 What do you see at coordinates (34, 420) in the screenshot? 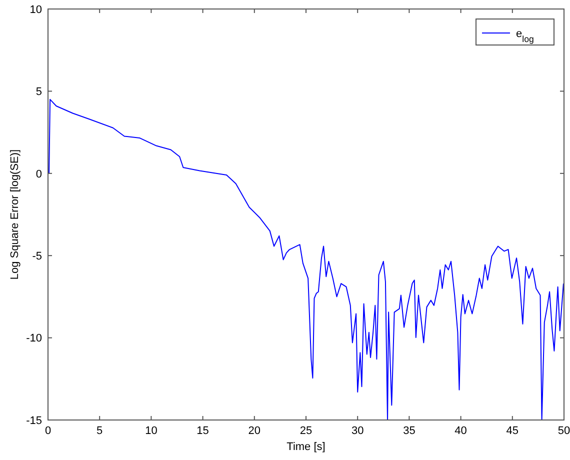
I see `y-tick-label: -15` at bounding box center [34, 420].